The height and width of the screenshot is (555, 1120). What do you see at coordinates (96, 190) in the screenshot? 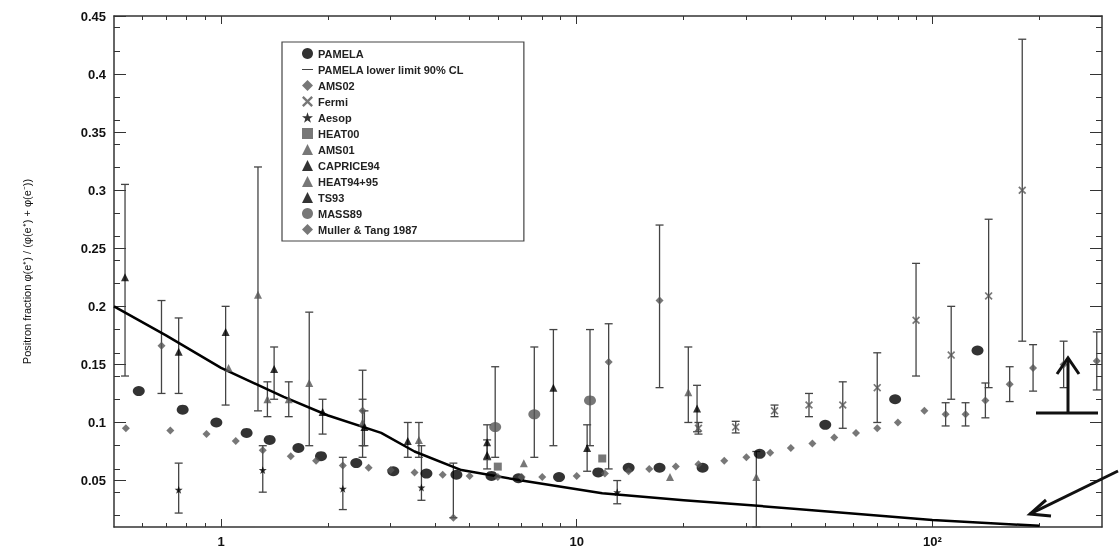
I see `y-tick-label: 0.3` at bounding box center [96, 190].